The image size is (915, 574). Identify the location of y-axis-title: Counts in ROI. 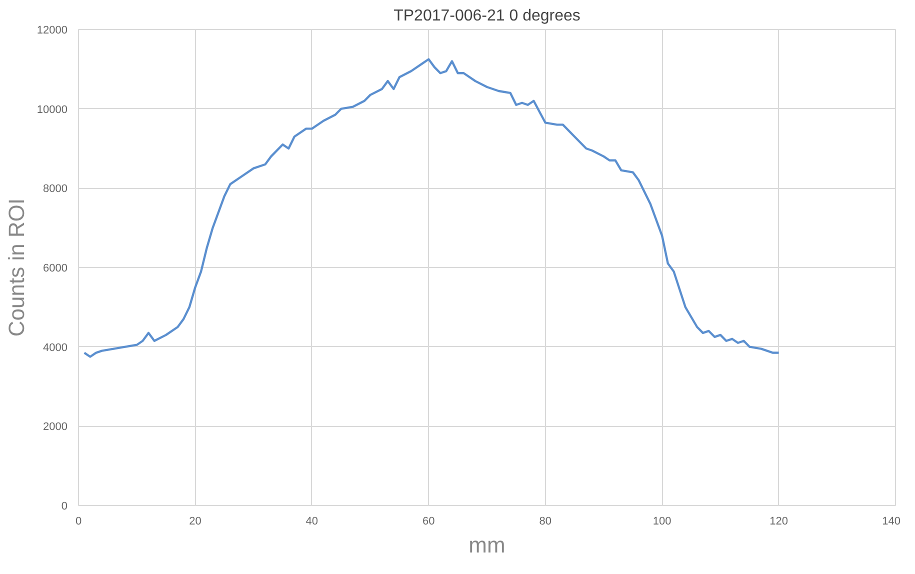
(16, 267).